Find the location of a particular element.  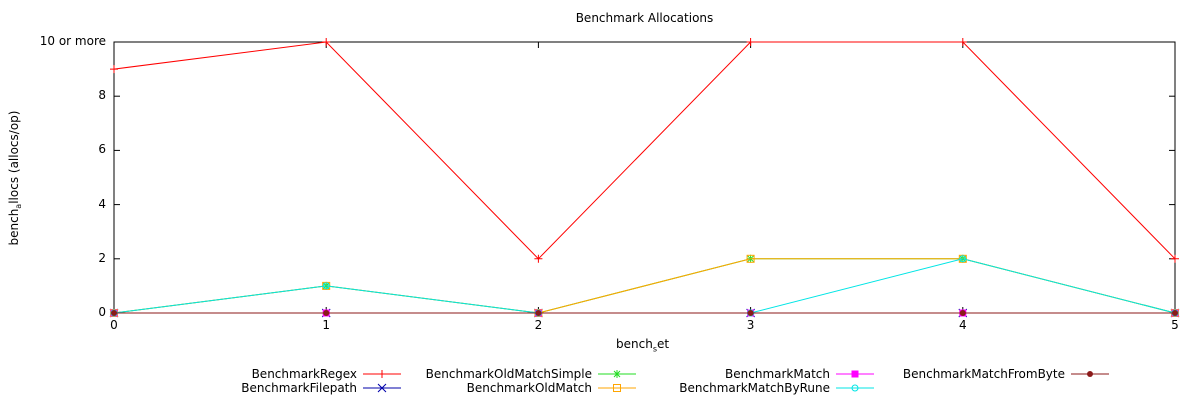

legend-item: BenchmarkMatchFromByte is located at coordinates (1006, 374).